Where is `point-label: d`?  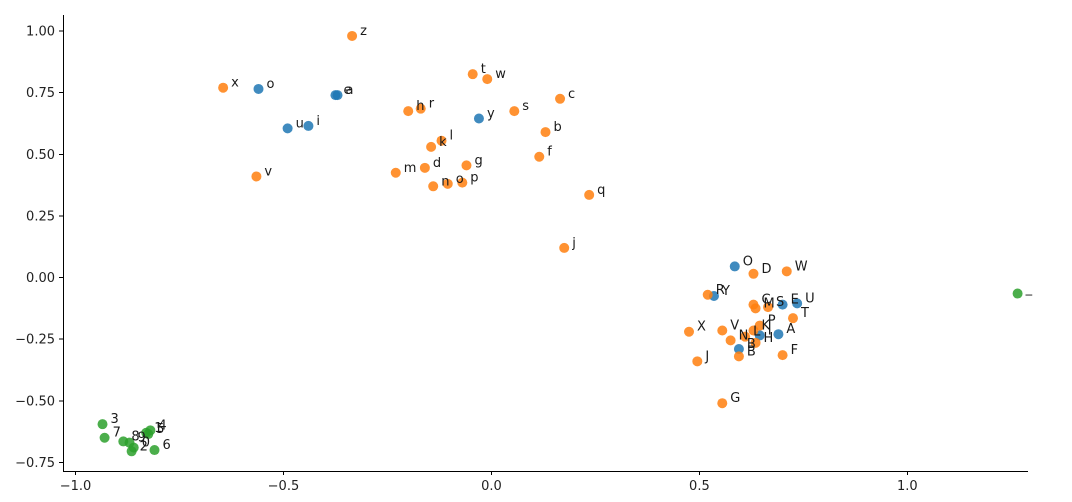 point-label: d is located at coordinates (437, 163).